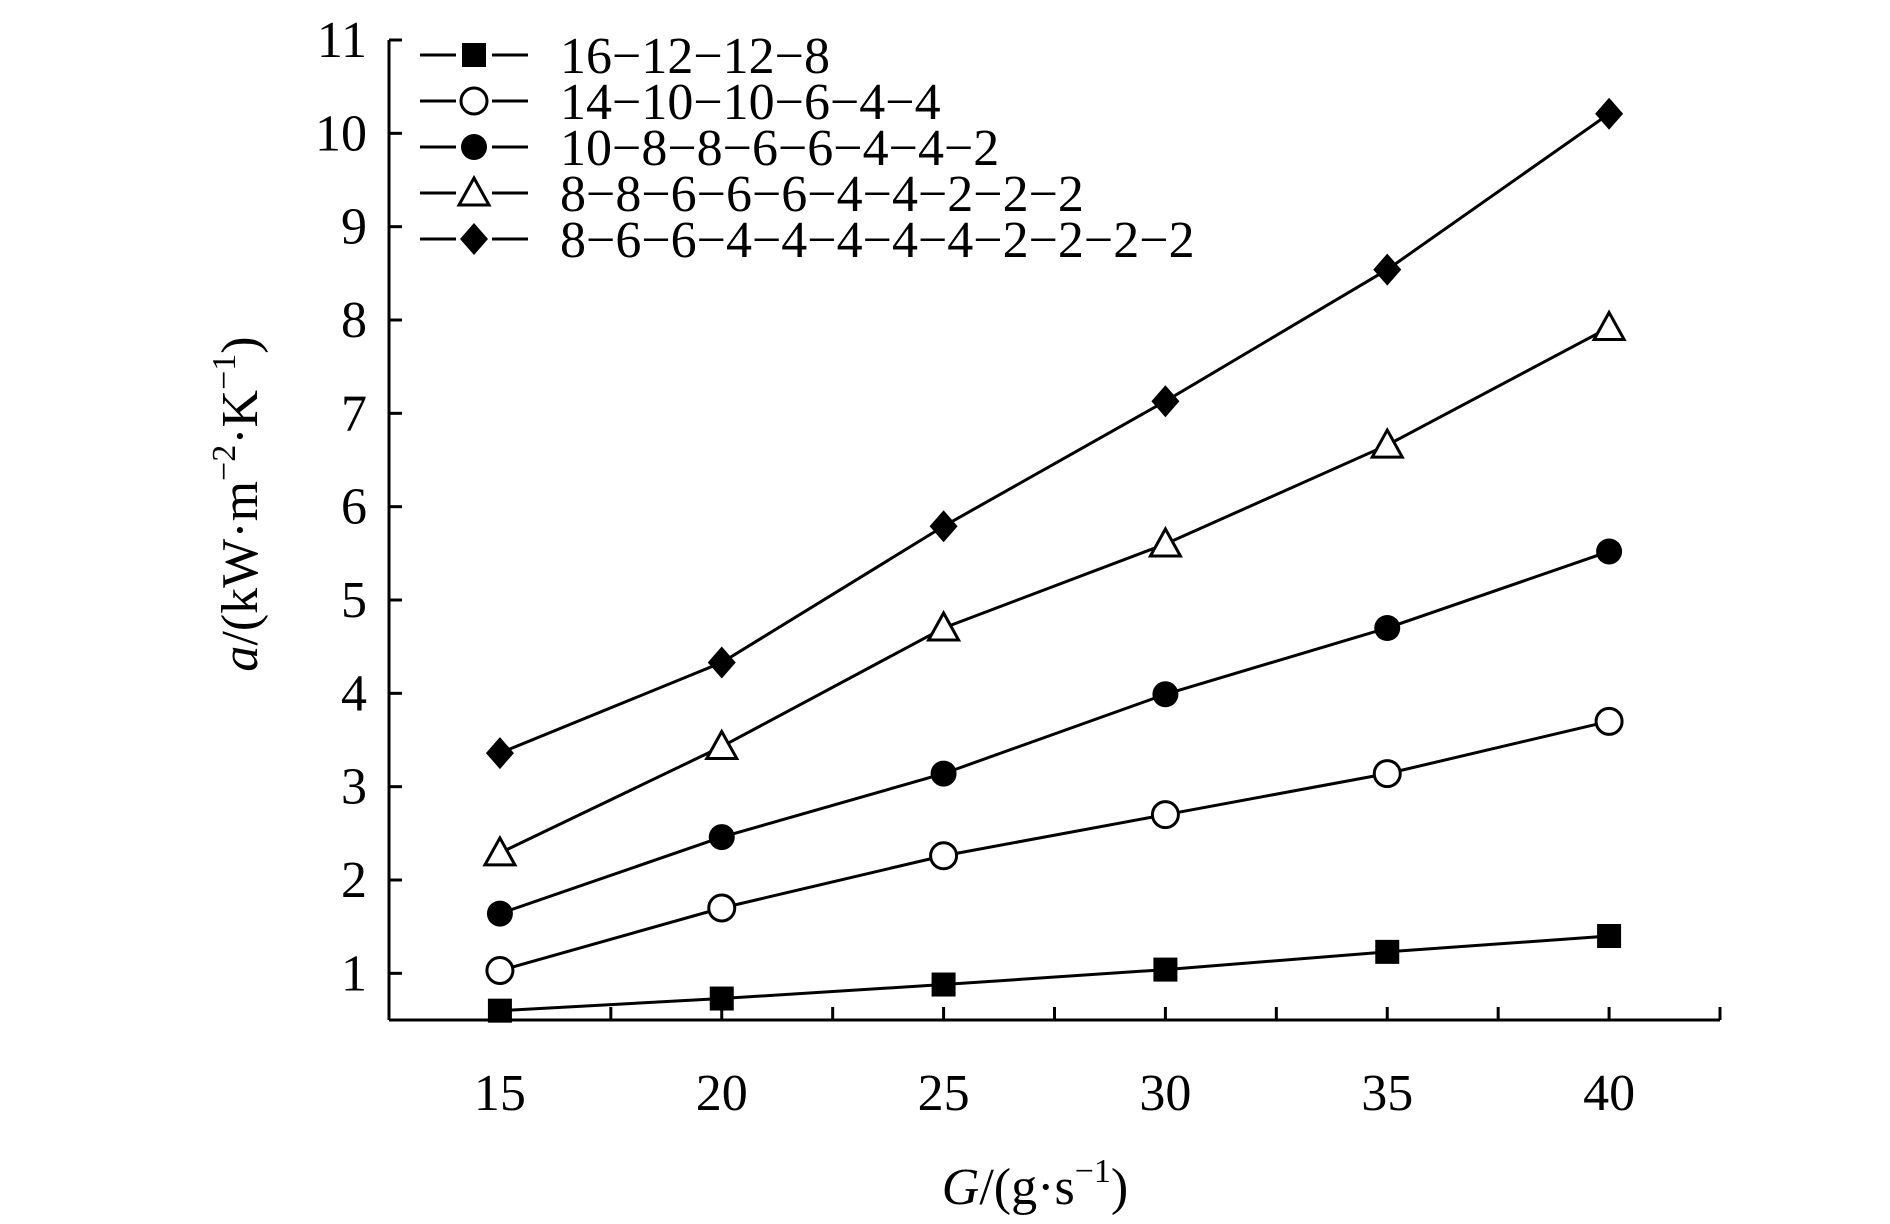  I want to click on legend-item: 16−12−12−8, so click(625, 56).